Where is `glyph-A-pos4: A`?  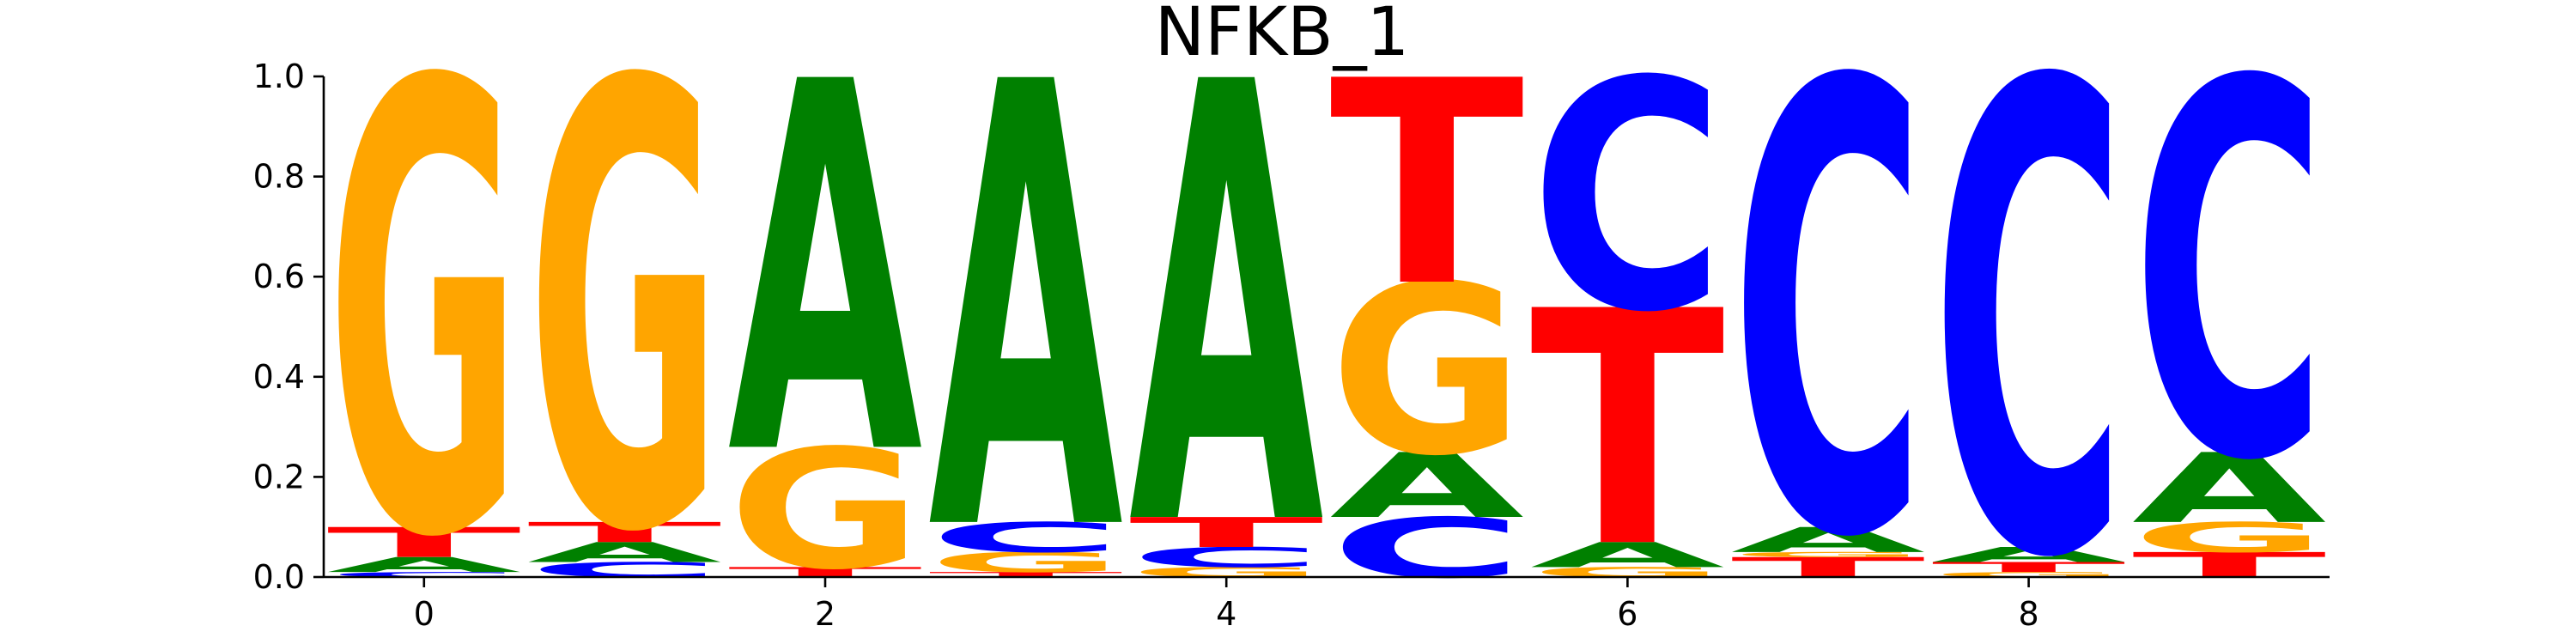 glyph-A-pos4: A is located at coordinates (1228, 322).